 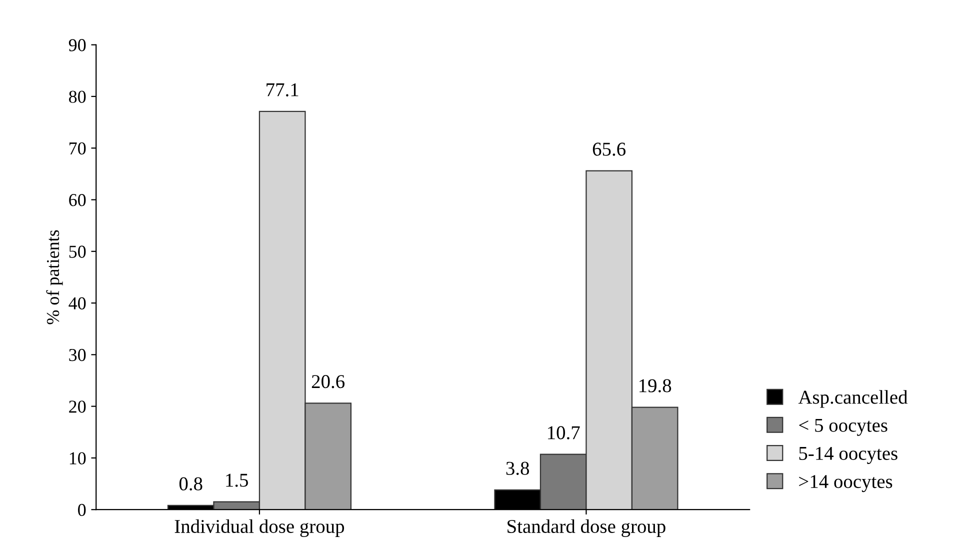 I want to click on legend-label: < 5 oocytes, so click(x=843, y=427).